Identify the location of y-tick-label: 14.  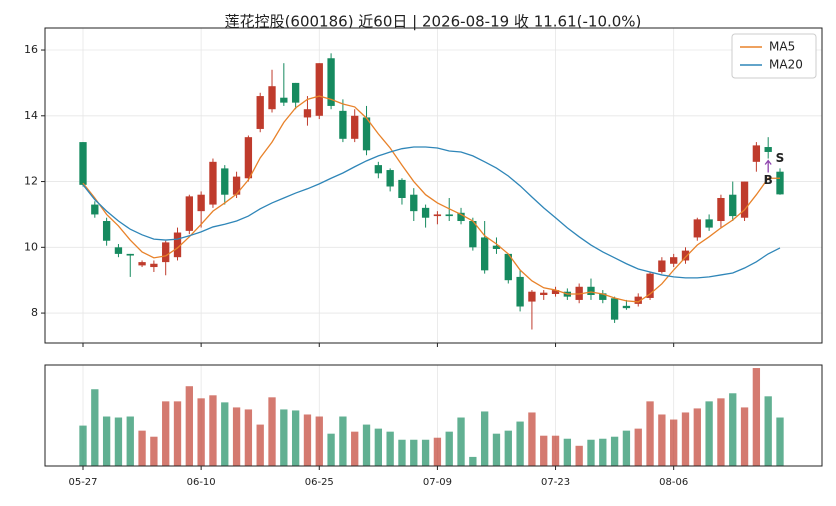
(31, 115).